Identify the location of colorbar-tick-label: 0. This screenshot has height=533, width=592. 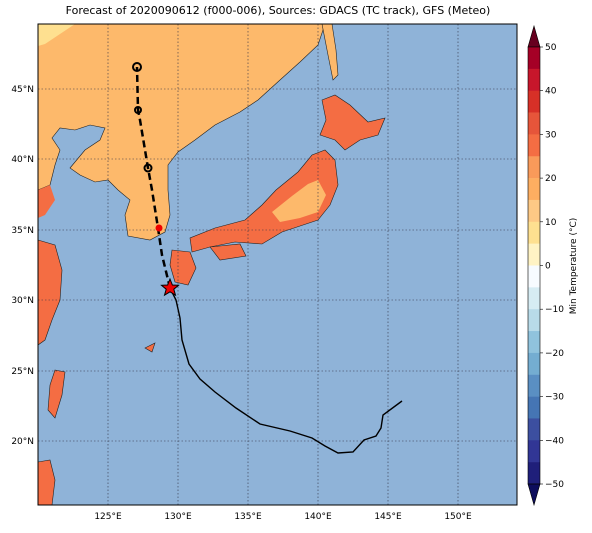
(548, 267).